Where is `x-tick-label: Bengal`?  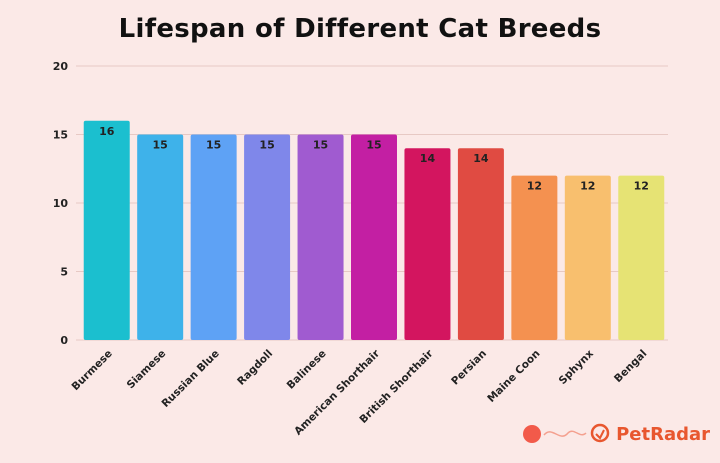 x-tick-label: Bengal is located at coordinates (630, 366).